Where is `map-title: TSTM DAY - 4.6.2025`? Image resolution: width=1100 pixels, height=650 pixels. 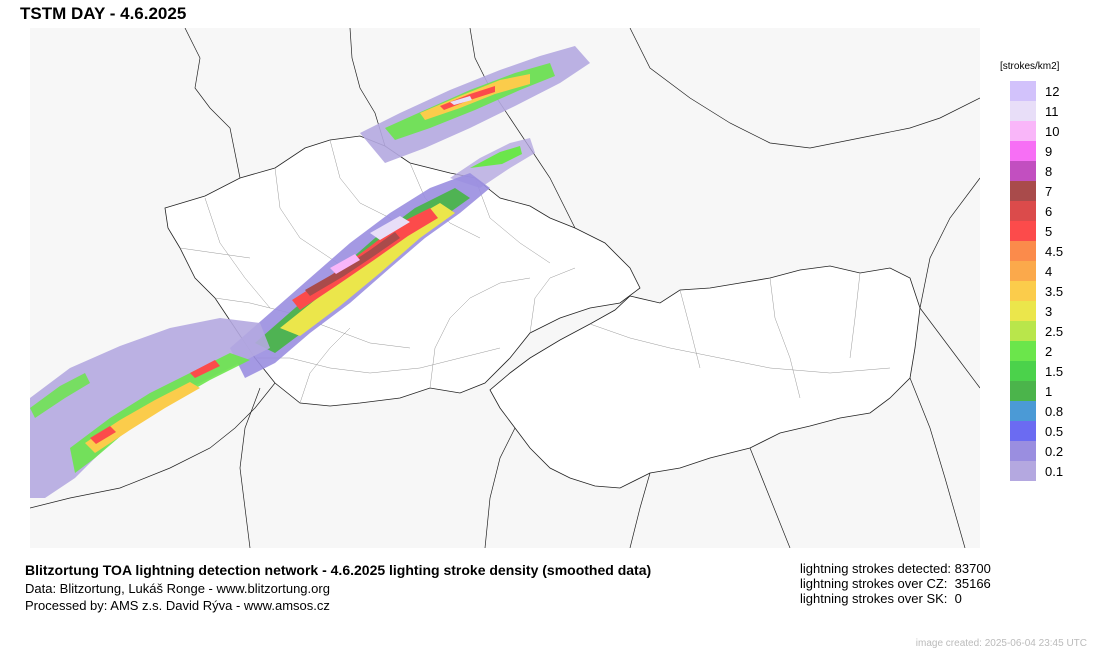 map-title: TSTM DAY - 4.6.2025 is located at coordinates (103, 13).